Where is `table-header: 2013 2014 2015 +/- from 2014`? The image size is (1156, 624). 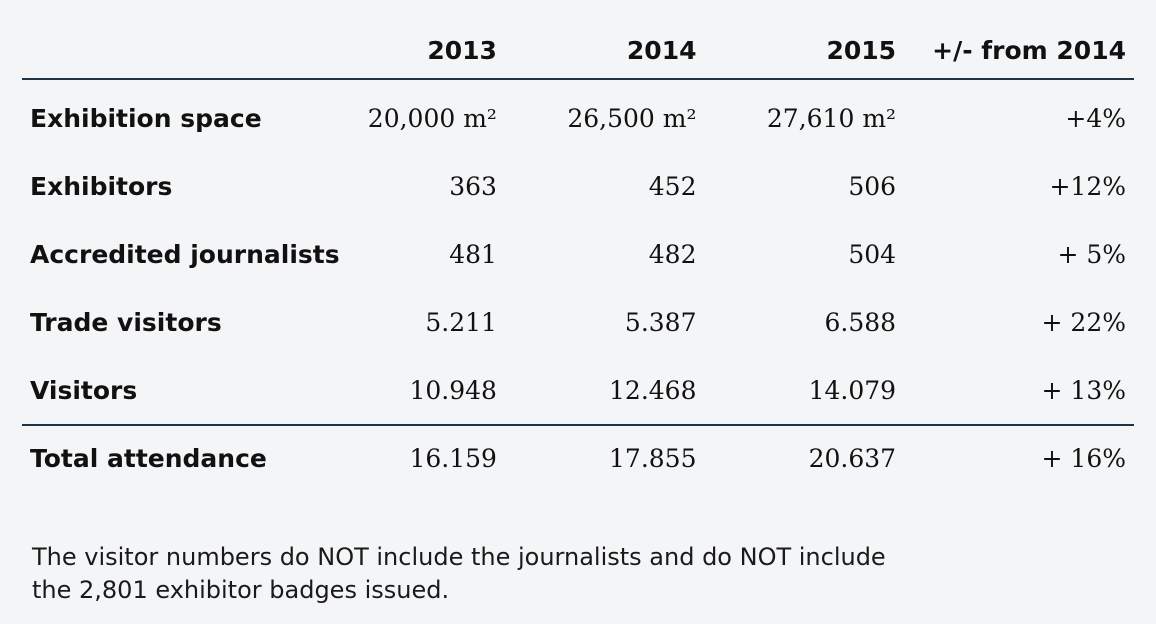
table-header: 2013 2014 2015 +/- from 2014 is located at coordinates (578, 50).